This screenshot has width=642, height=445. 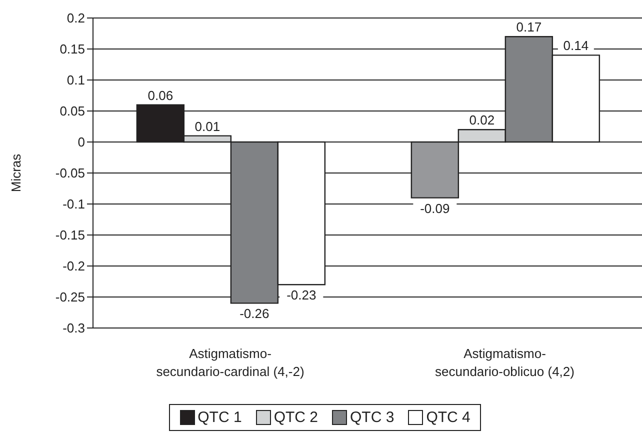 I want to click on data-label: -0.23, so click(x=301, y=295).